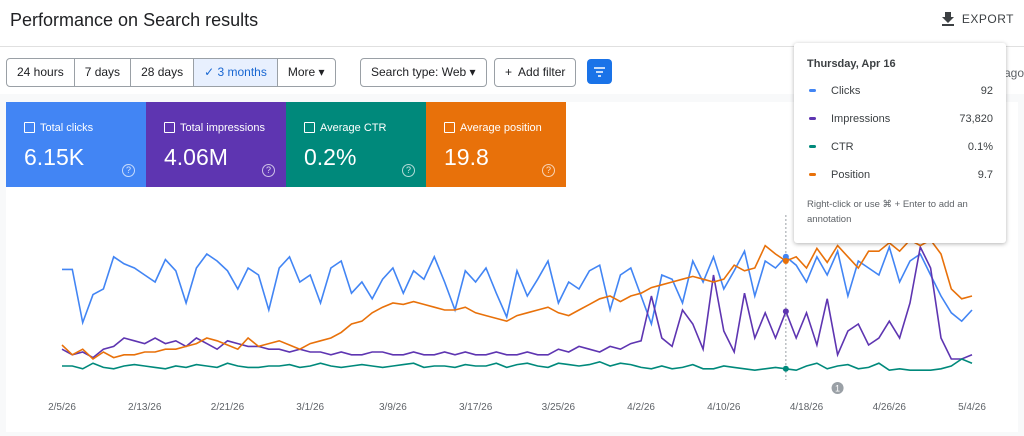  I want to click on add-filter-button: + Add filter, so click(535, 72).